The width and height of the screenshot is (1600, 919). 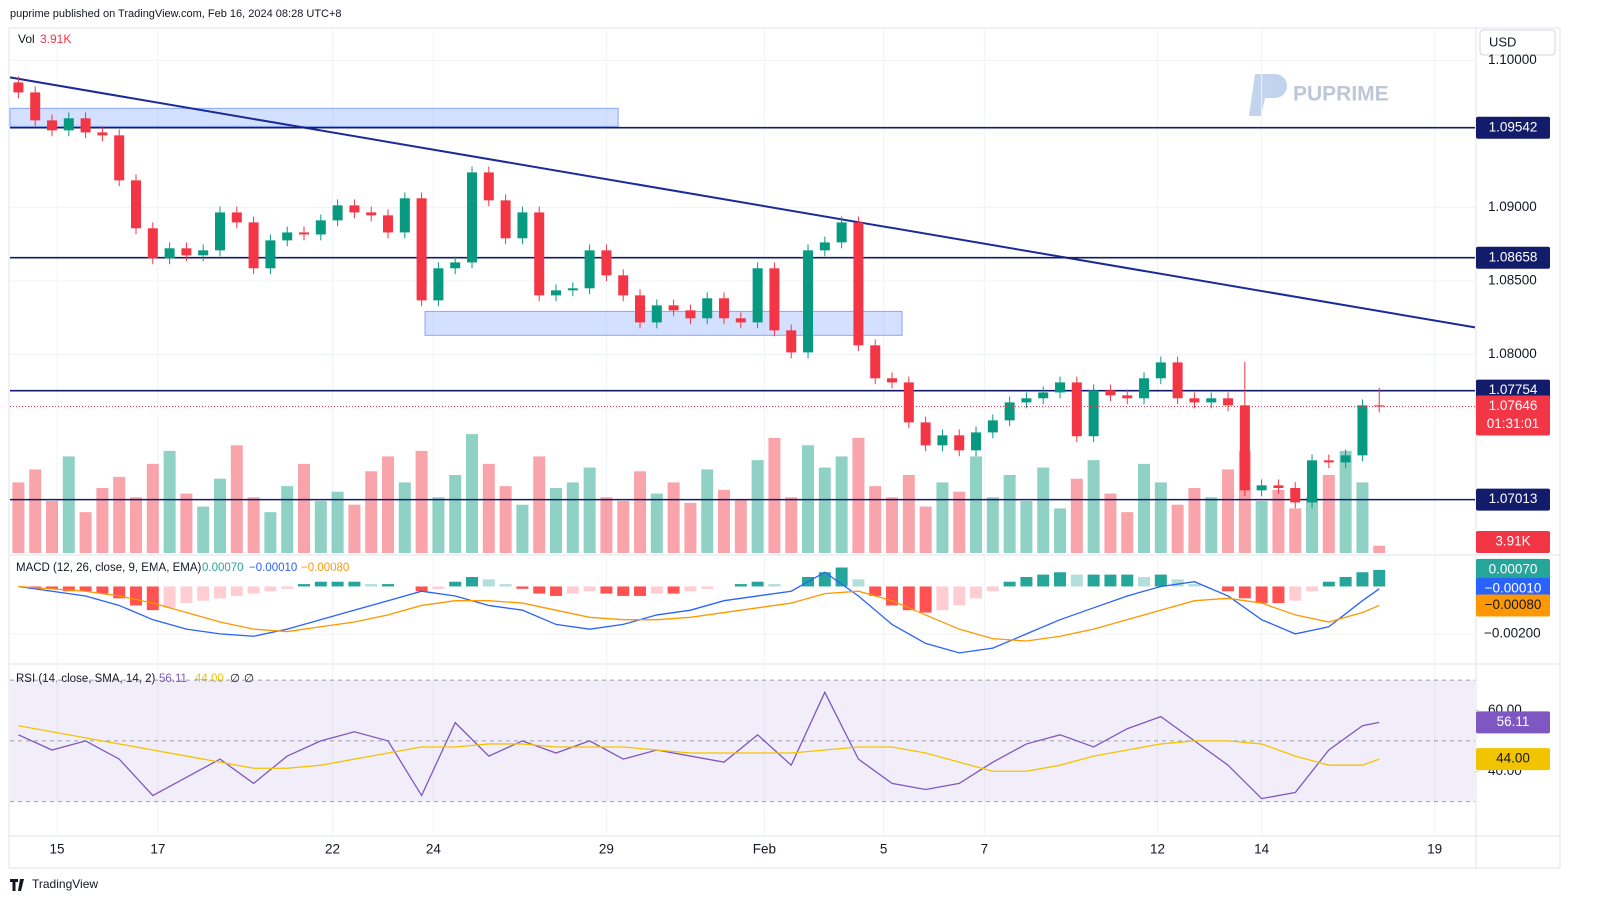 I want to click on x-tick-label: 29, so click(x=606, y=849).